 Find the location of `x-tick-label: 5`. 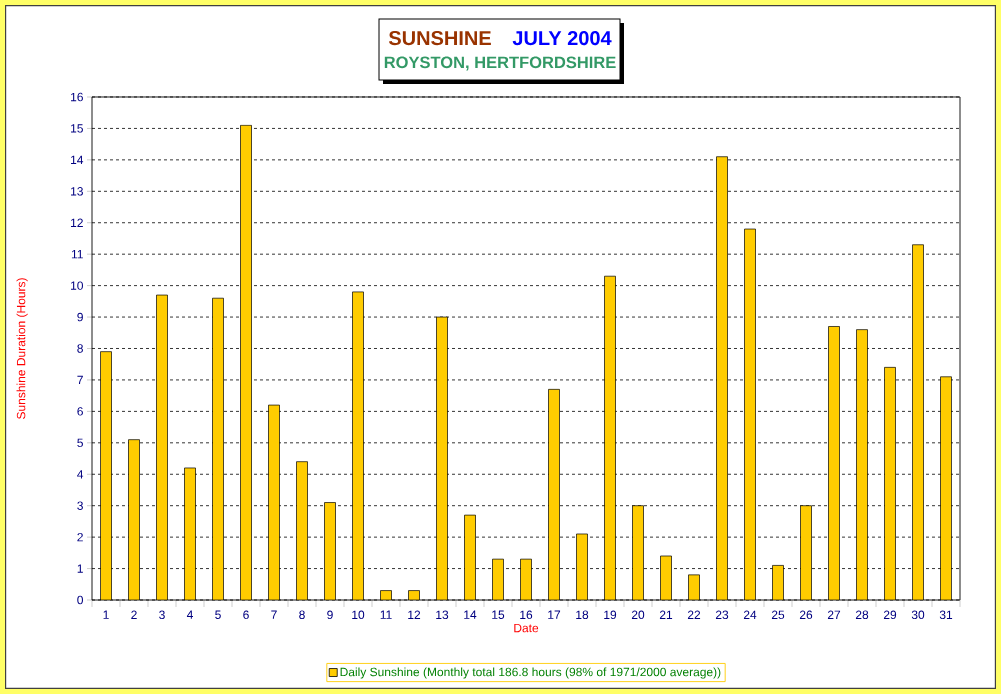

x-tick-label: 5 is located at coordinates (218, 614).